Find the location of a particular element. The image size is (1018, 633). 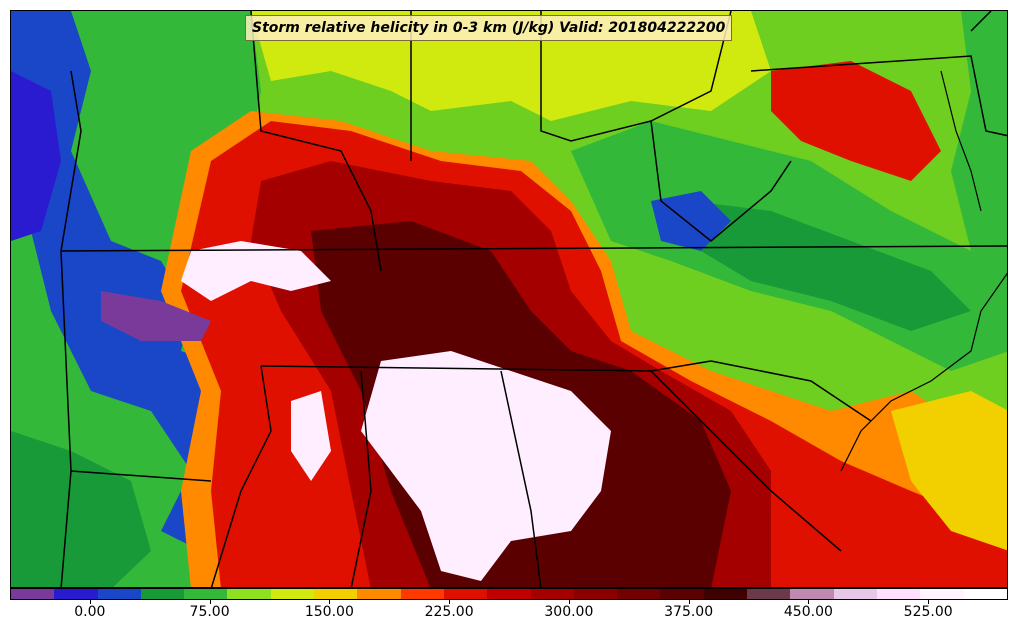

colorbar-tick-label: 300.00 is located at coordinates (569, 612).